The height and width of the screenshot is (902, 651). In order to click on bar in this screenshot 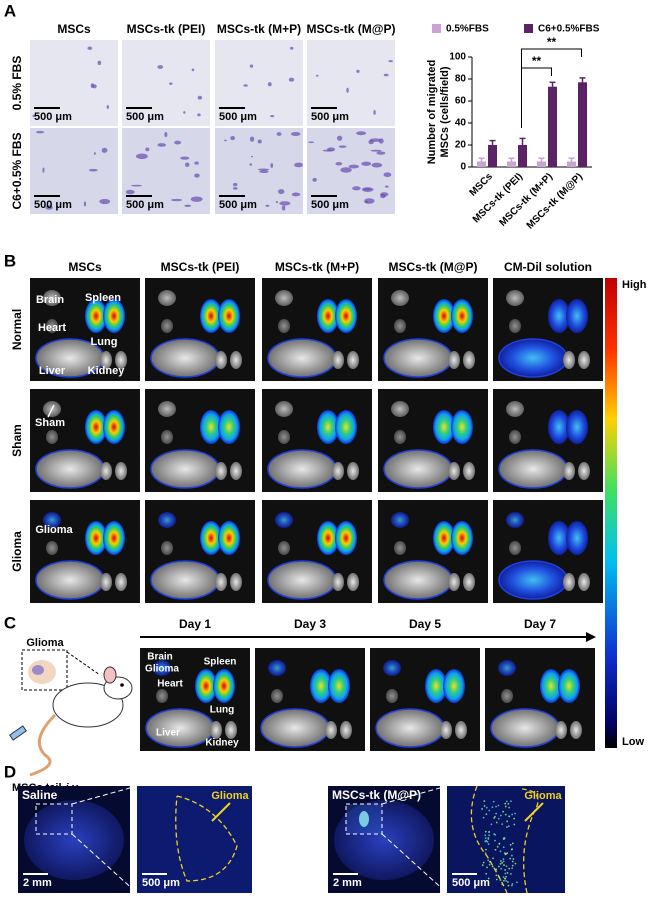, I will do `click(492, 156)`.